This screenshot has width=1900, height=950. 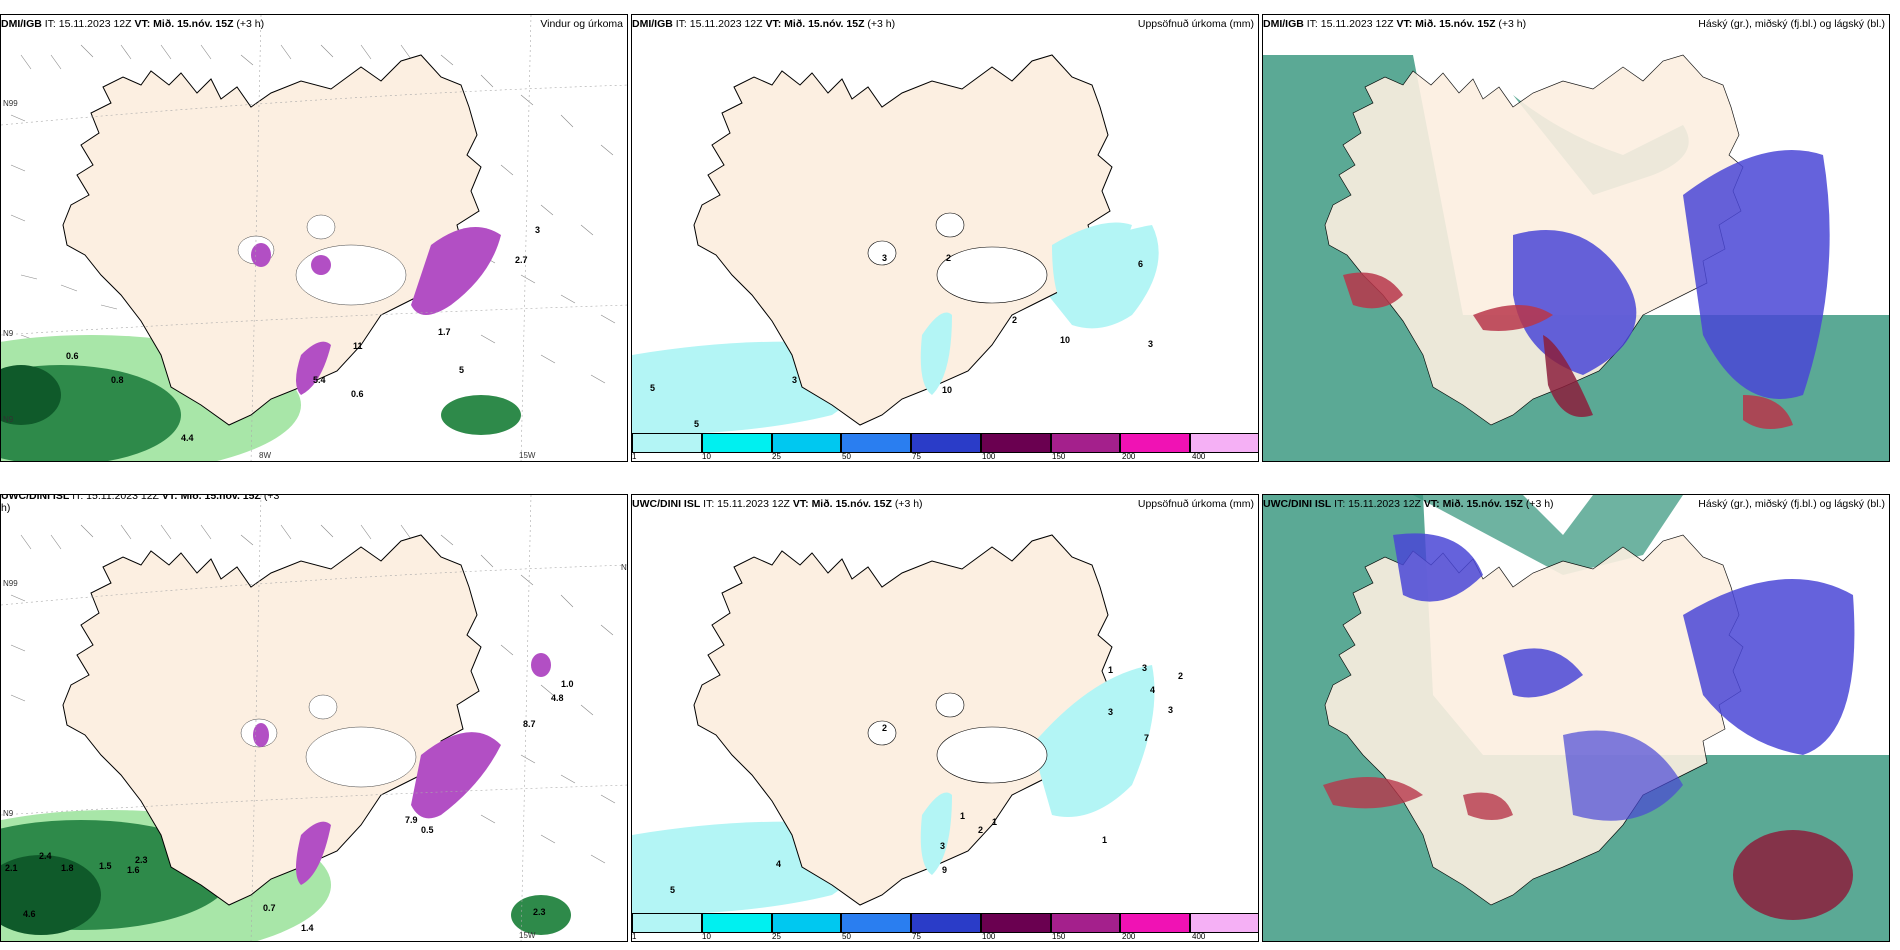 What do you see at coordinates (31, 395) in the screenshot?
I see `precip-core` at bounding box center [31, 395].